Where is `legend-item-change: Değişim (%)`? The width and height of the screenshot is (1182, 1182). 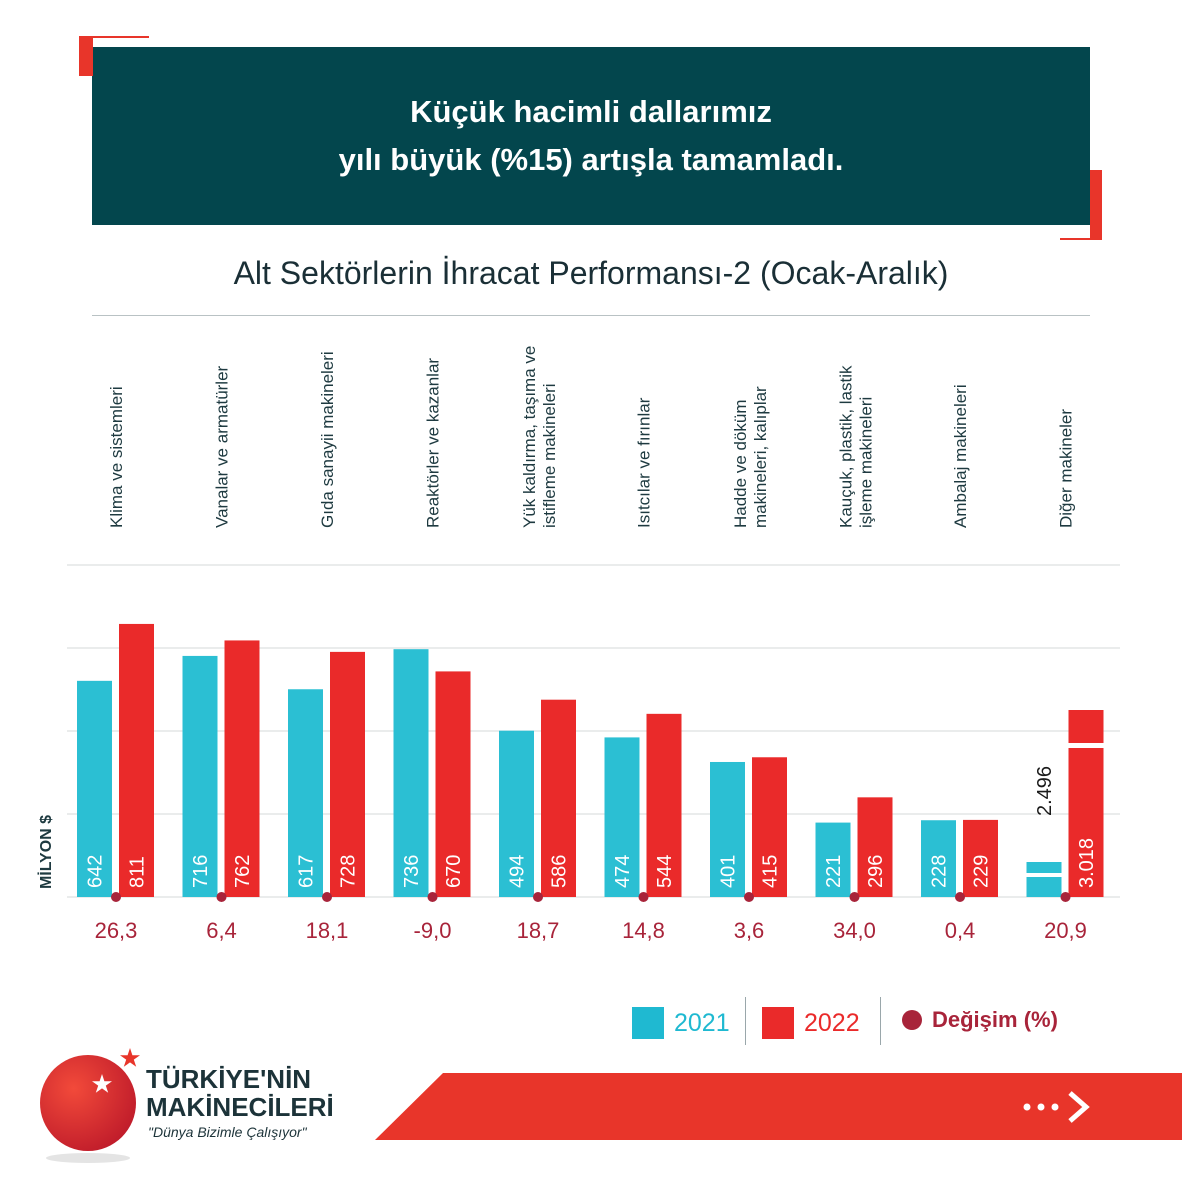
legend-item-change: Değişim (%) is located at coordinates (980, 1020).